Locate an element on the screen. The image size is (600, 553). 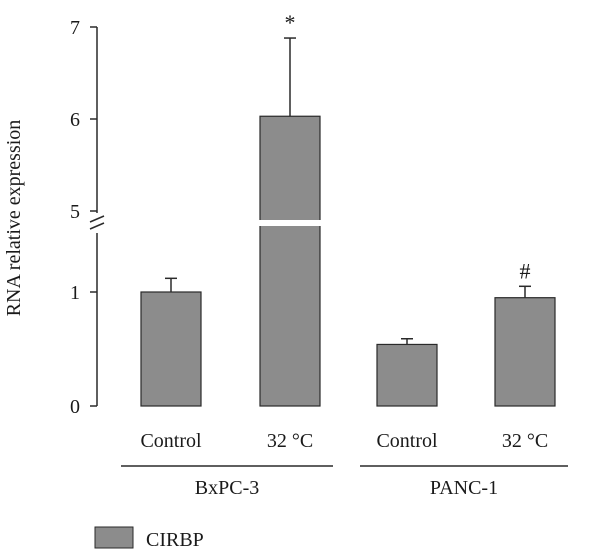
bar-break-gap is located at coordinates (290, 223).